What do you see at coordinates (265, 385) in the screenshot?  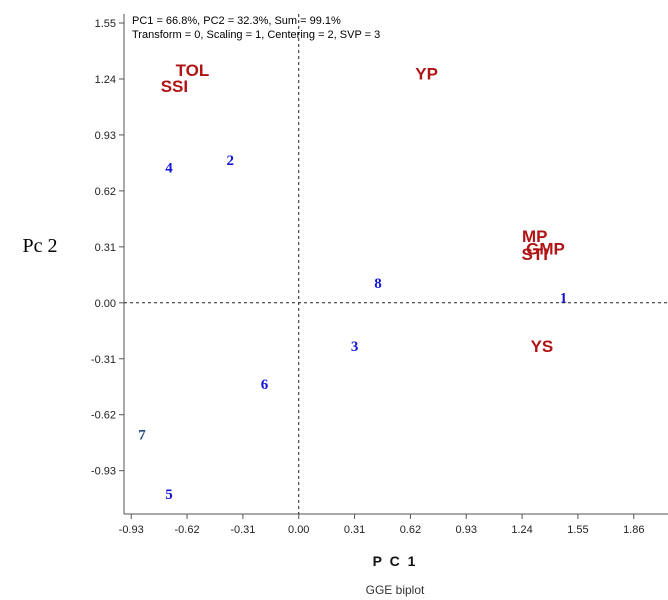 I see `genotype-label-6: 6` at bounding box center [265, 385].